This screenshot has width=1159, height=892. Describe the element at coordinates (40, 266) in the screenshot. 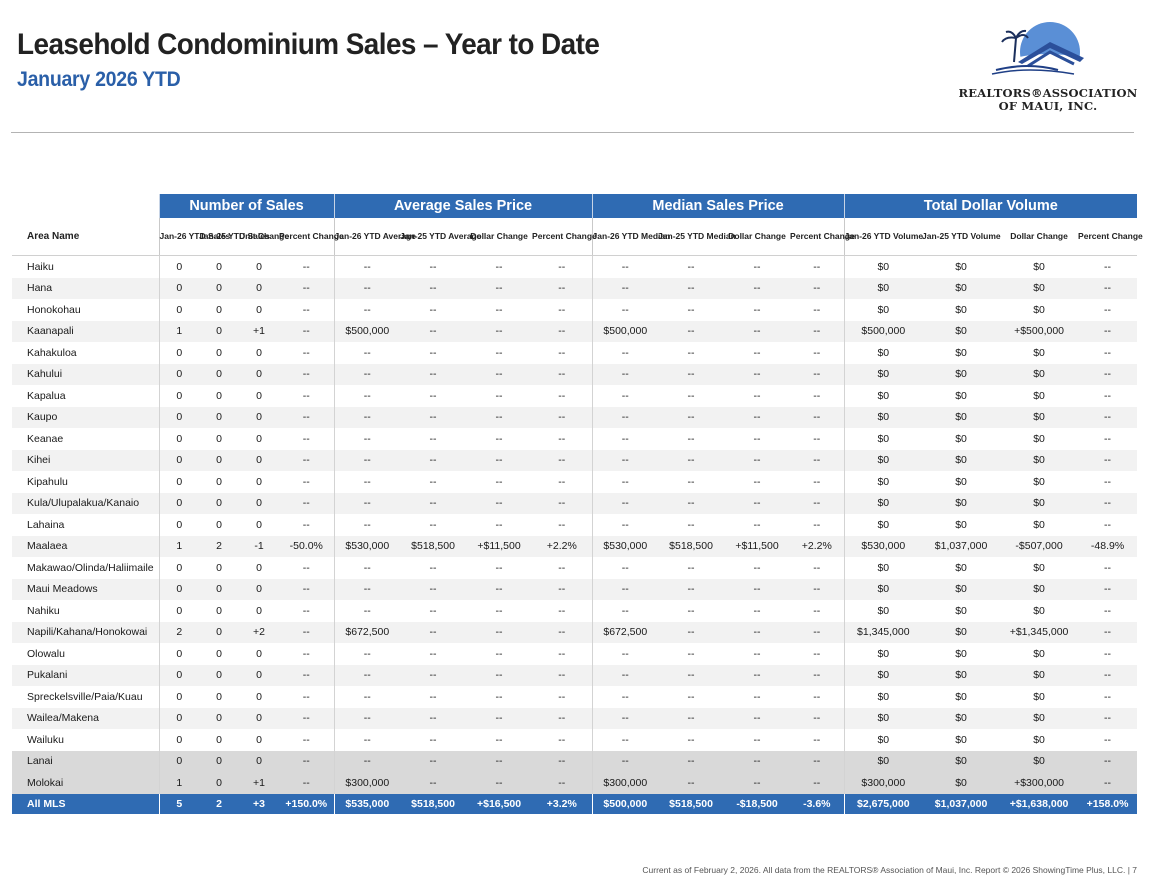

I see `area-name-cell: Haiku` at that location.